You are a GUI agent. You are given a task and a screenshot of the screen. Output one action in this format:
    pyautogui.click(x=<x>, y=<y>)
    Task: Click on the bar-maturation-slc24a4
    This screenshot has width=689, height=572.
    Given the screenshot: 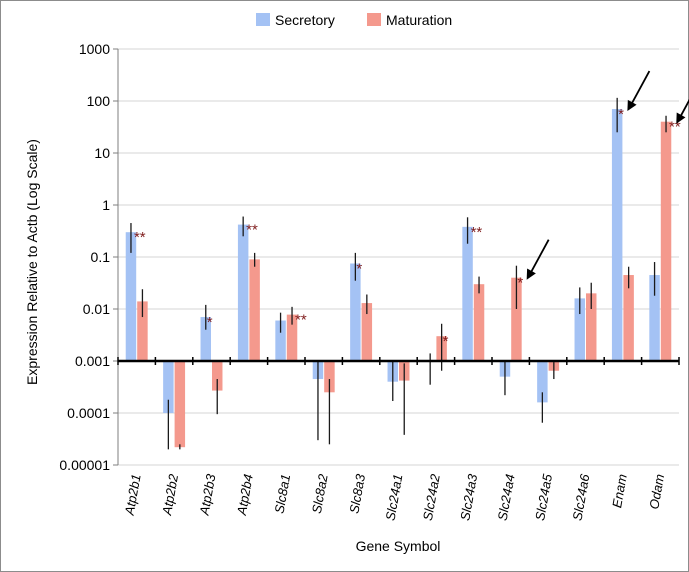 What is the action you would take?
    pyautogui.click(x=516, y=319)
    